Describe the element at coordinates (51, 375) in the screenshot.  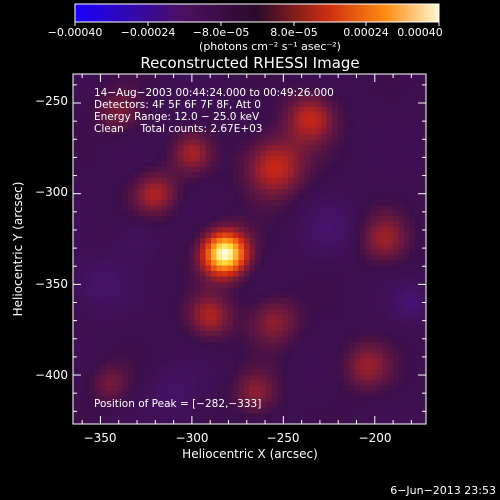
I see `y-tick-label: −400` at that location.